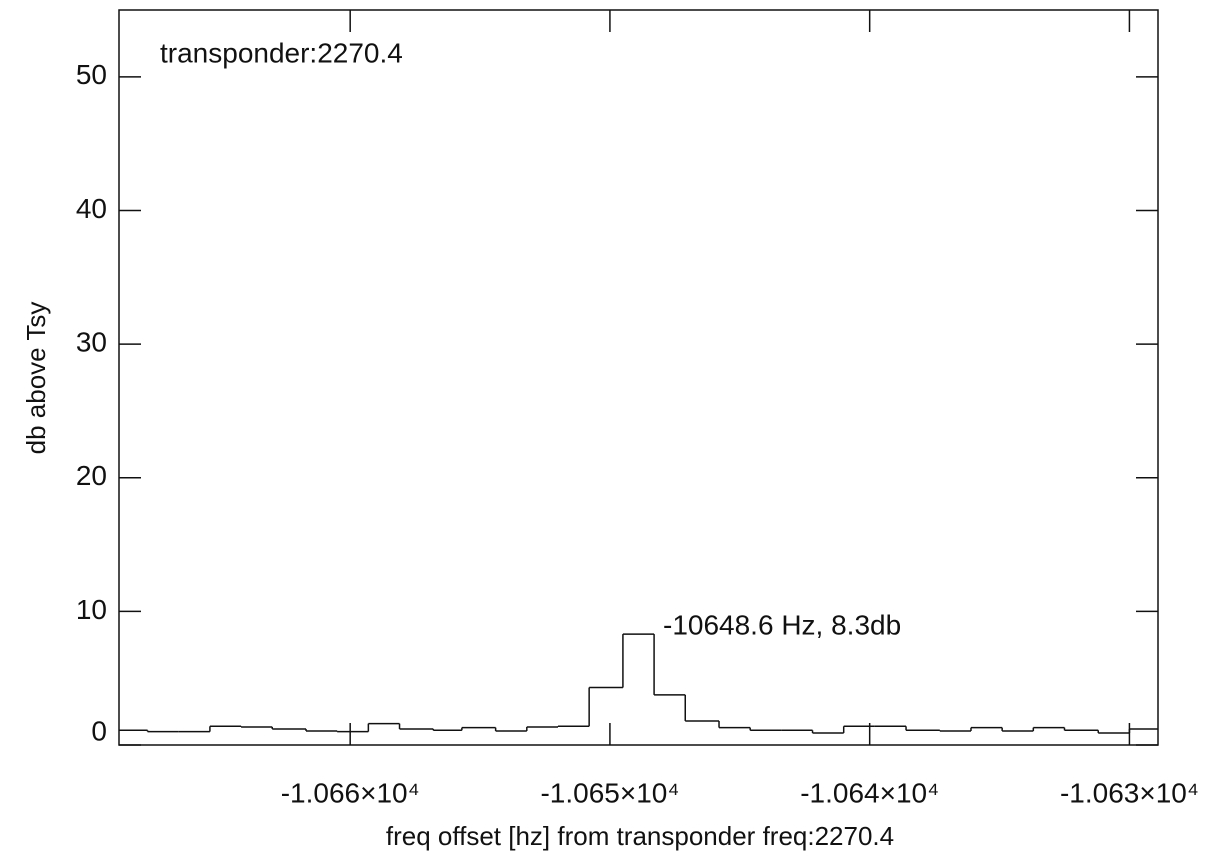 The height and width of the screenshot is (861, 1229). Describe the element at coordinates (99, 730) in the screenshot. I see `y-tick-label: 0` at that location.